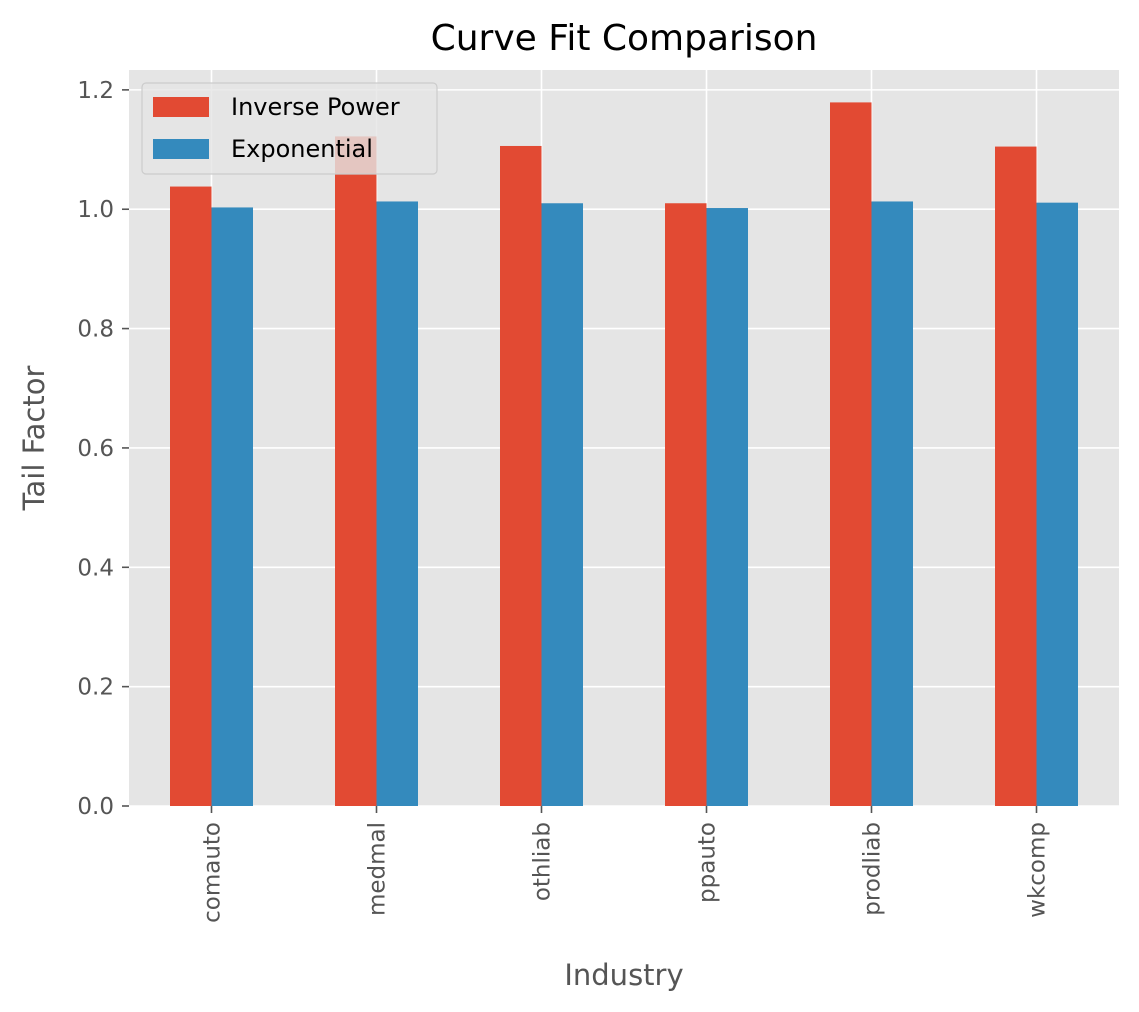  Describe the element at coordinates (543, 861) in the screenshot. I see `x-tick-label: othliab` at that location.